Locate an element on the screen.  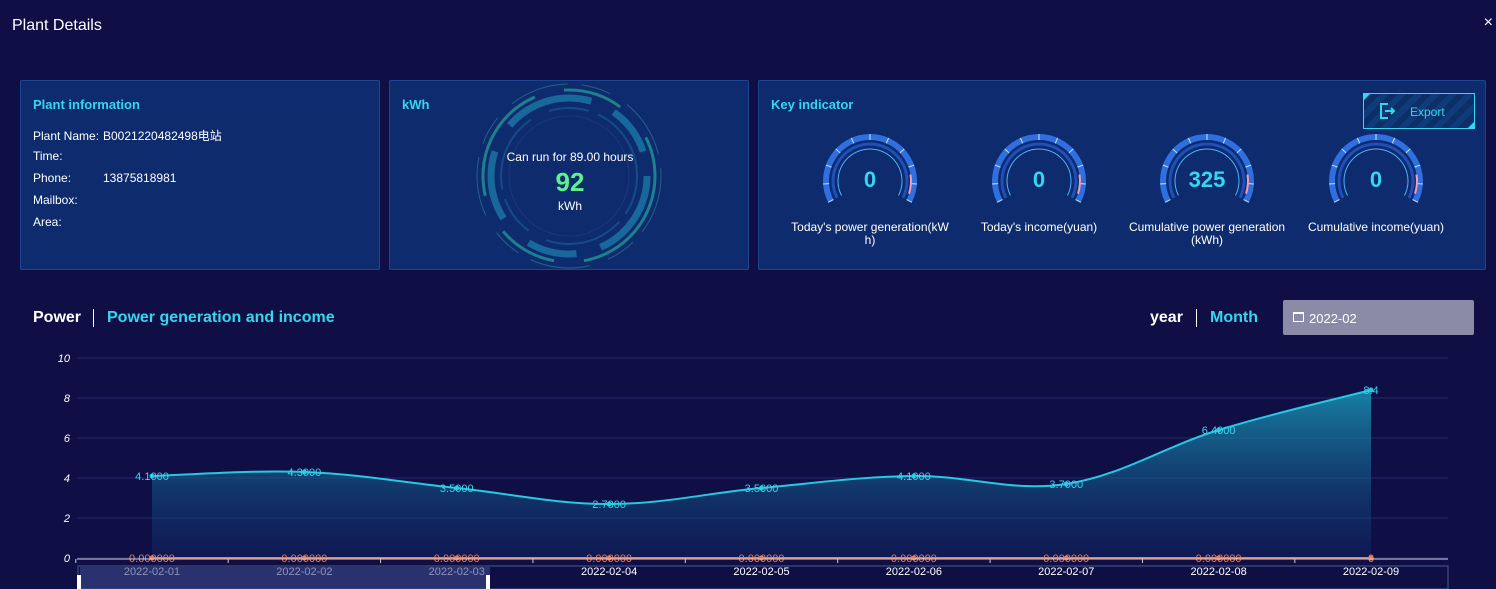
key-indicator-title: Key indicator is located at coordinates (812, 104).